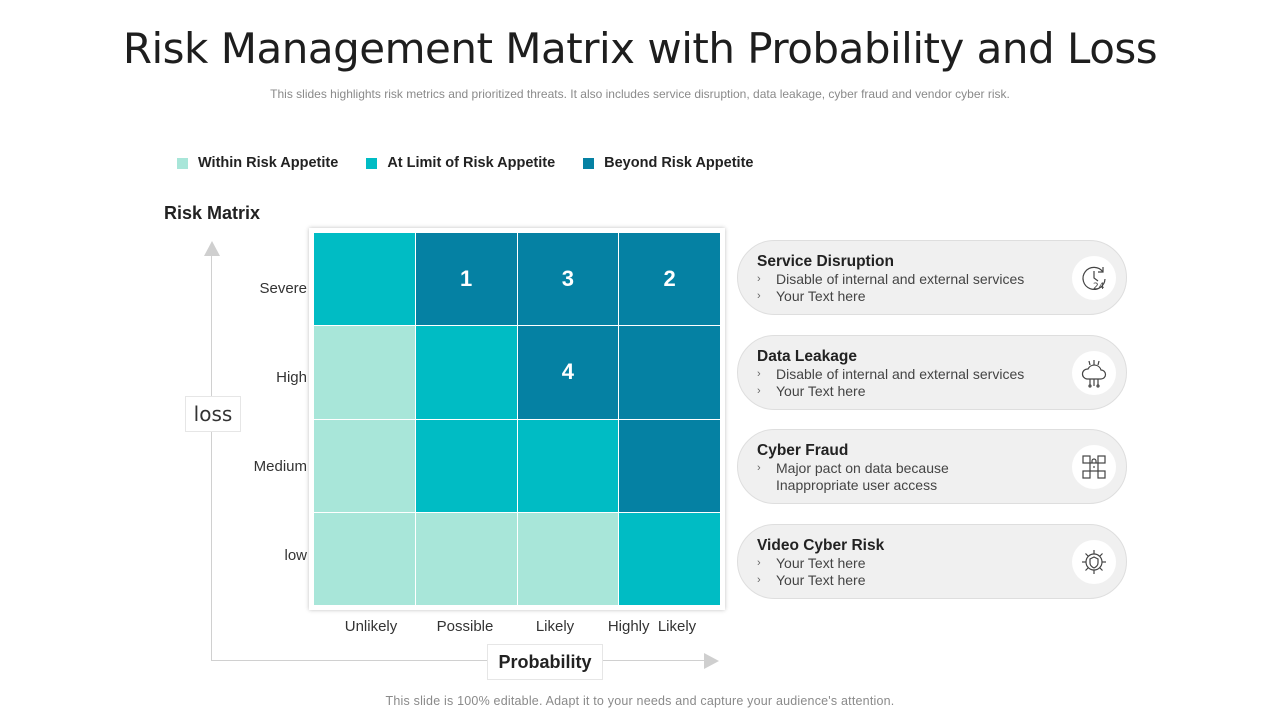 The height and width of the screenshot is (720, 1280). What do you see at coordinates (213, 414) in the screenshot?
I see `y-axis-label: loss` at bounding box center [213, 414].